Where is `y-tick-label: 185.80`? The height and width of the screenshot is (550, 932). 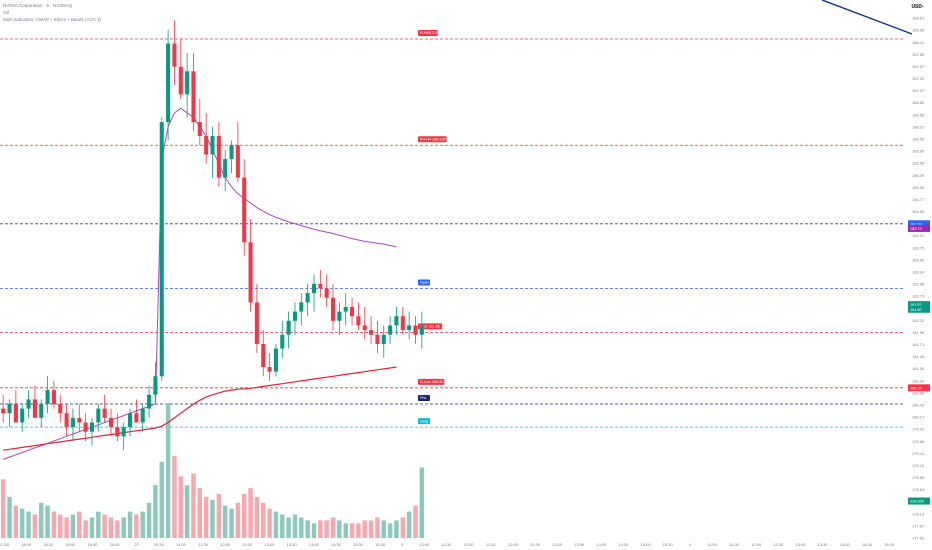 y-tick-label: 185.80 is located at coordinates (918, 151).